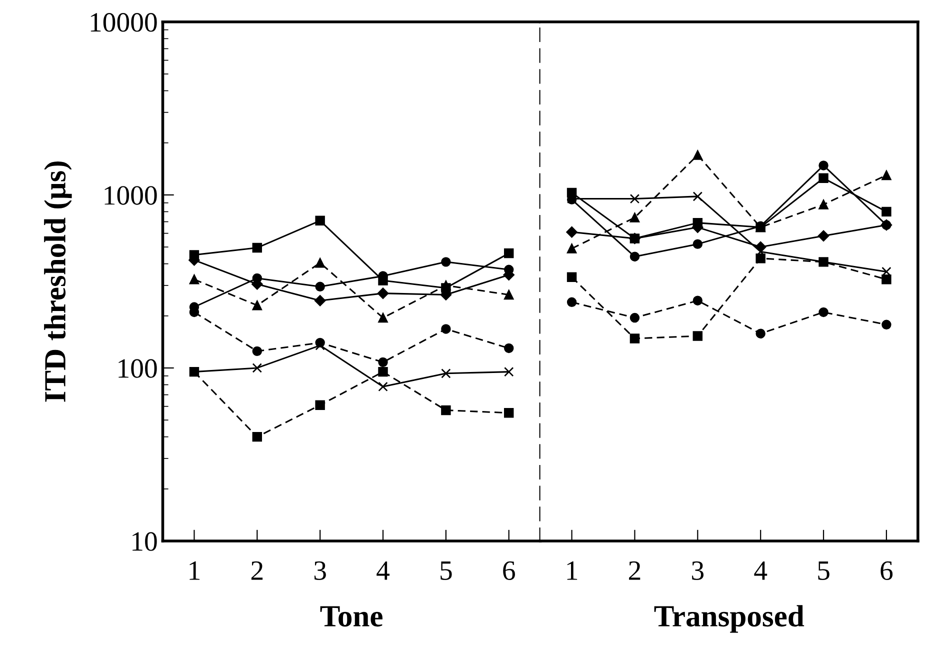  I want to click on x-axis-title: Transposed, so click(729, 619).